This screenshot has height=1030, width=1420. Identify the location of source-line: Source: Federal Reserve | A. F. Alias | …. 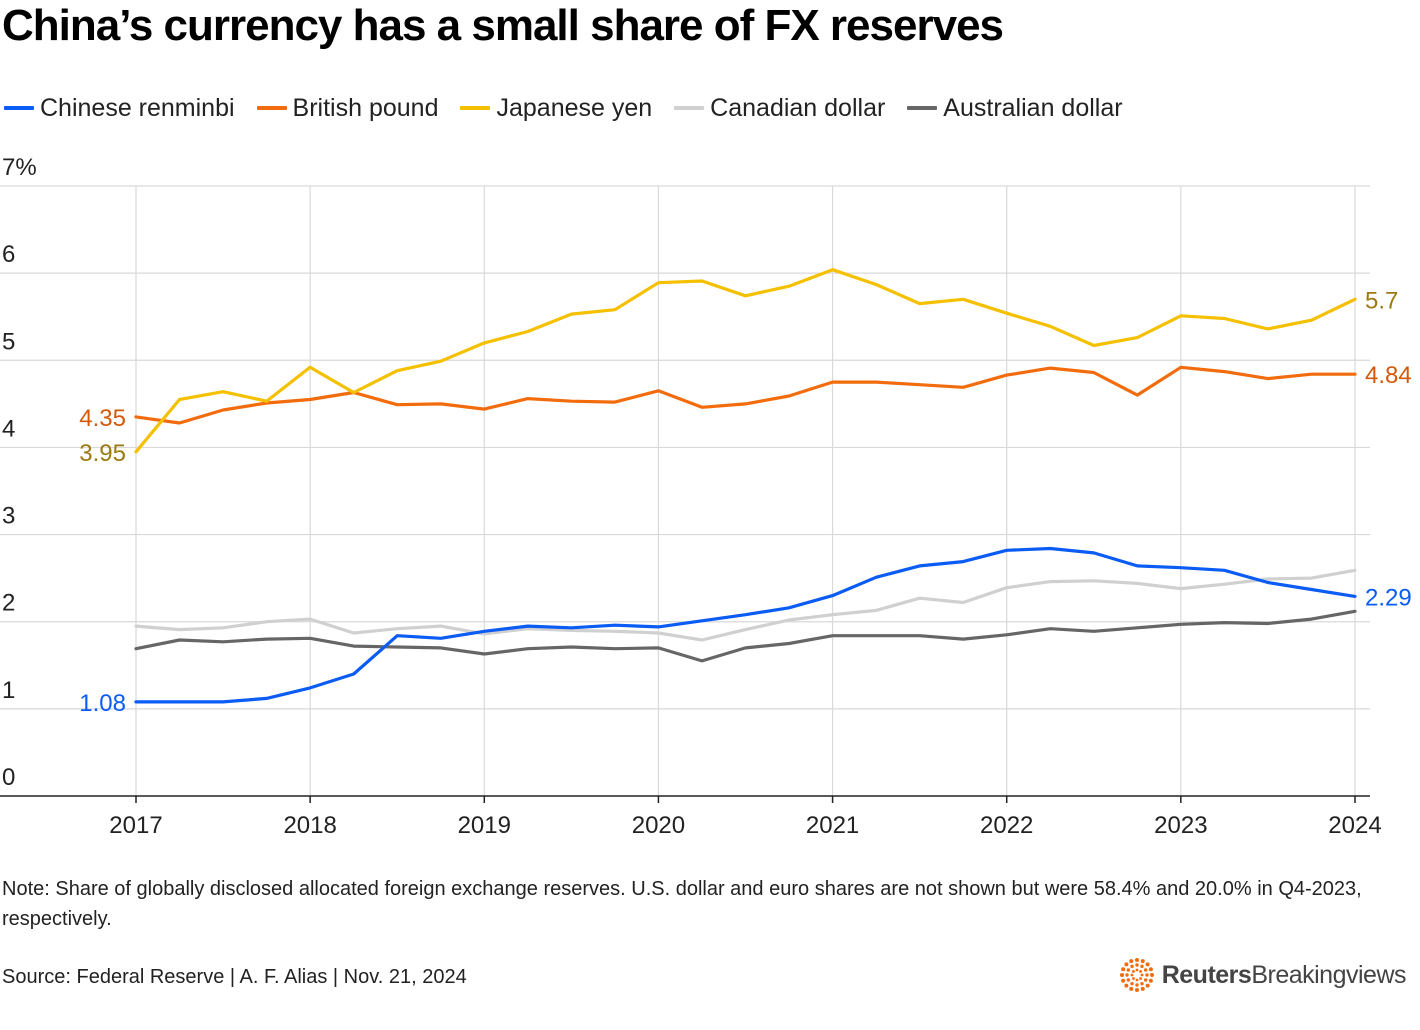
(234, 977).